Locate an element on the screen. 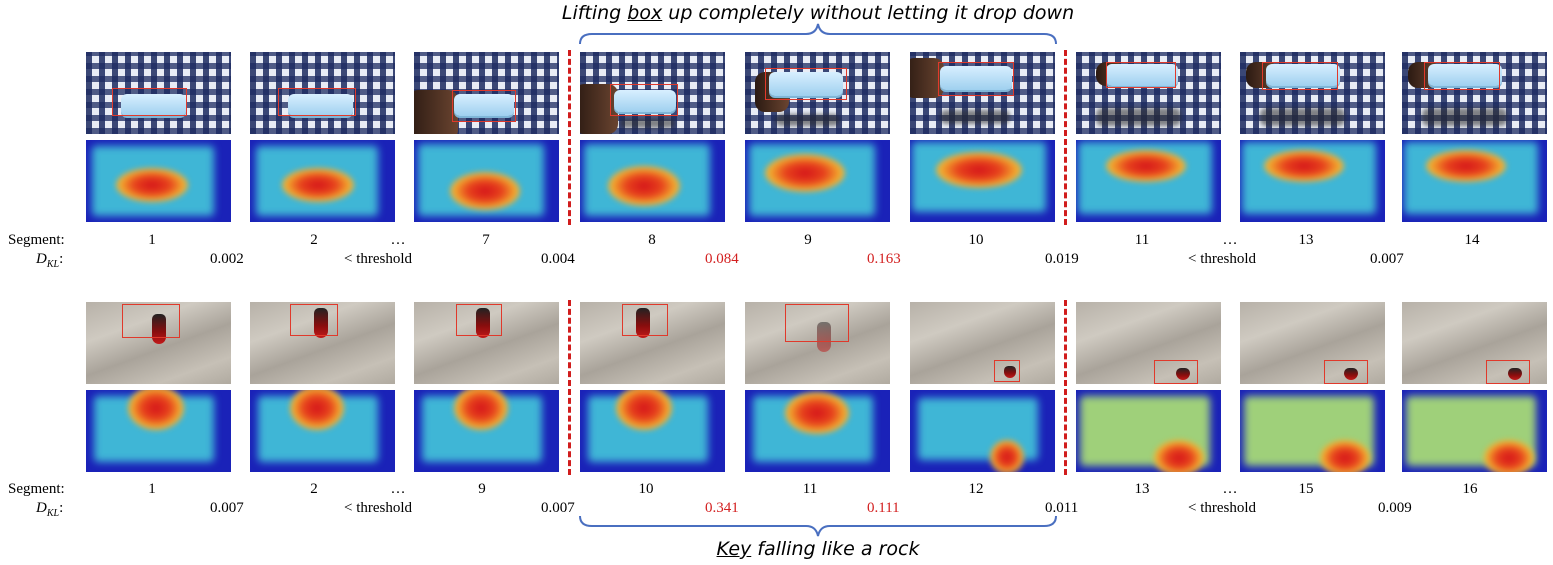 The width and height of the screenshot is (1553, 565). bottom-brace is located at coordinates (818, 526).